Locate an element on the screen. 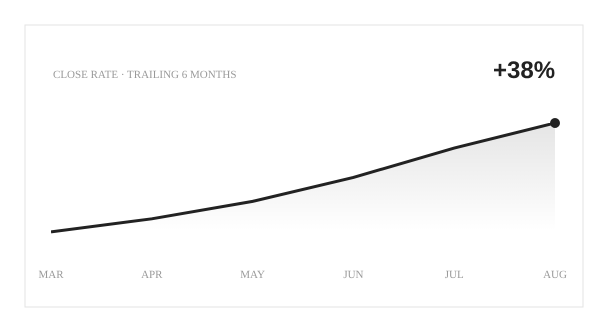 This screenshot has width=608, height=332. x-tick-label: APR is located at coordinates (152, 275).